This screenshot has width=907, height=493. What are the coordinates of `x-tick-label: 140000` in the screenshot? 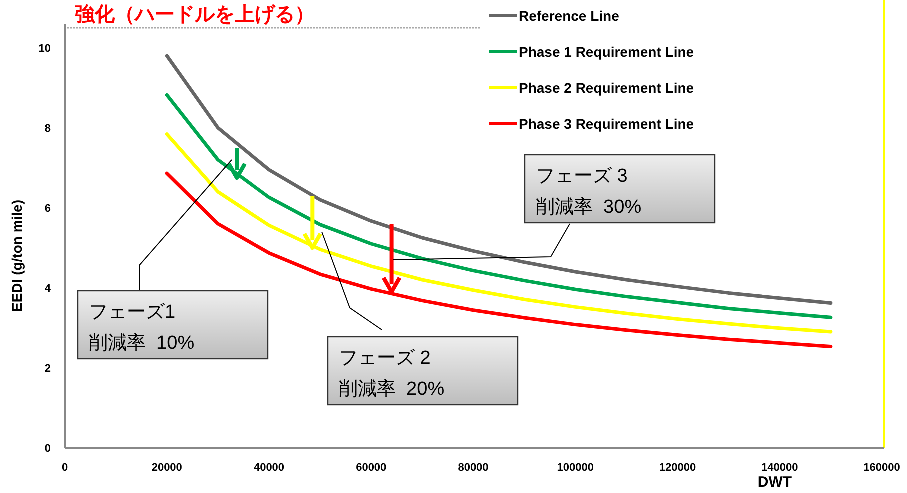 It's located at (780, 468).